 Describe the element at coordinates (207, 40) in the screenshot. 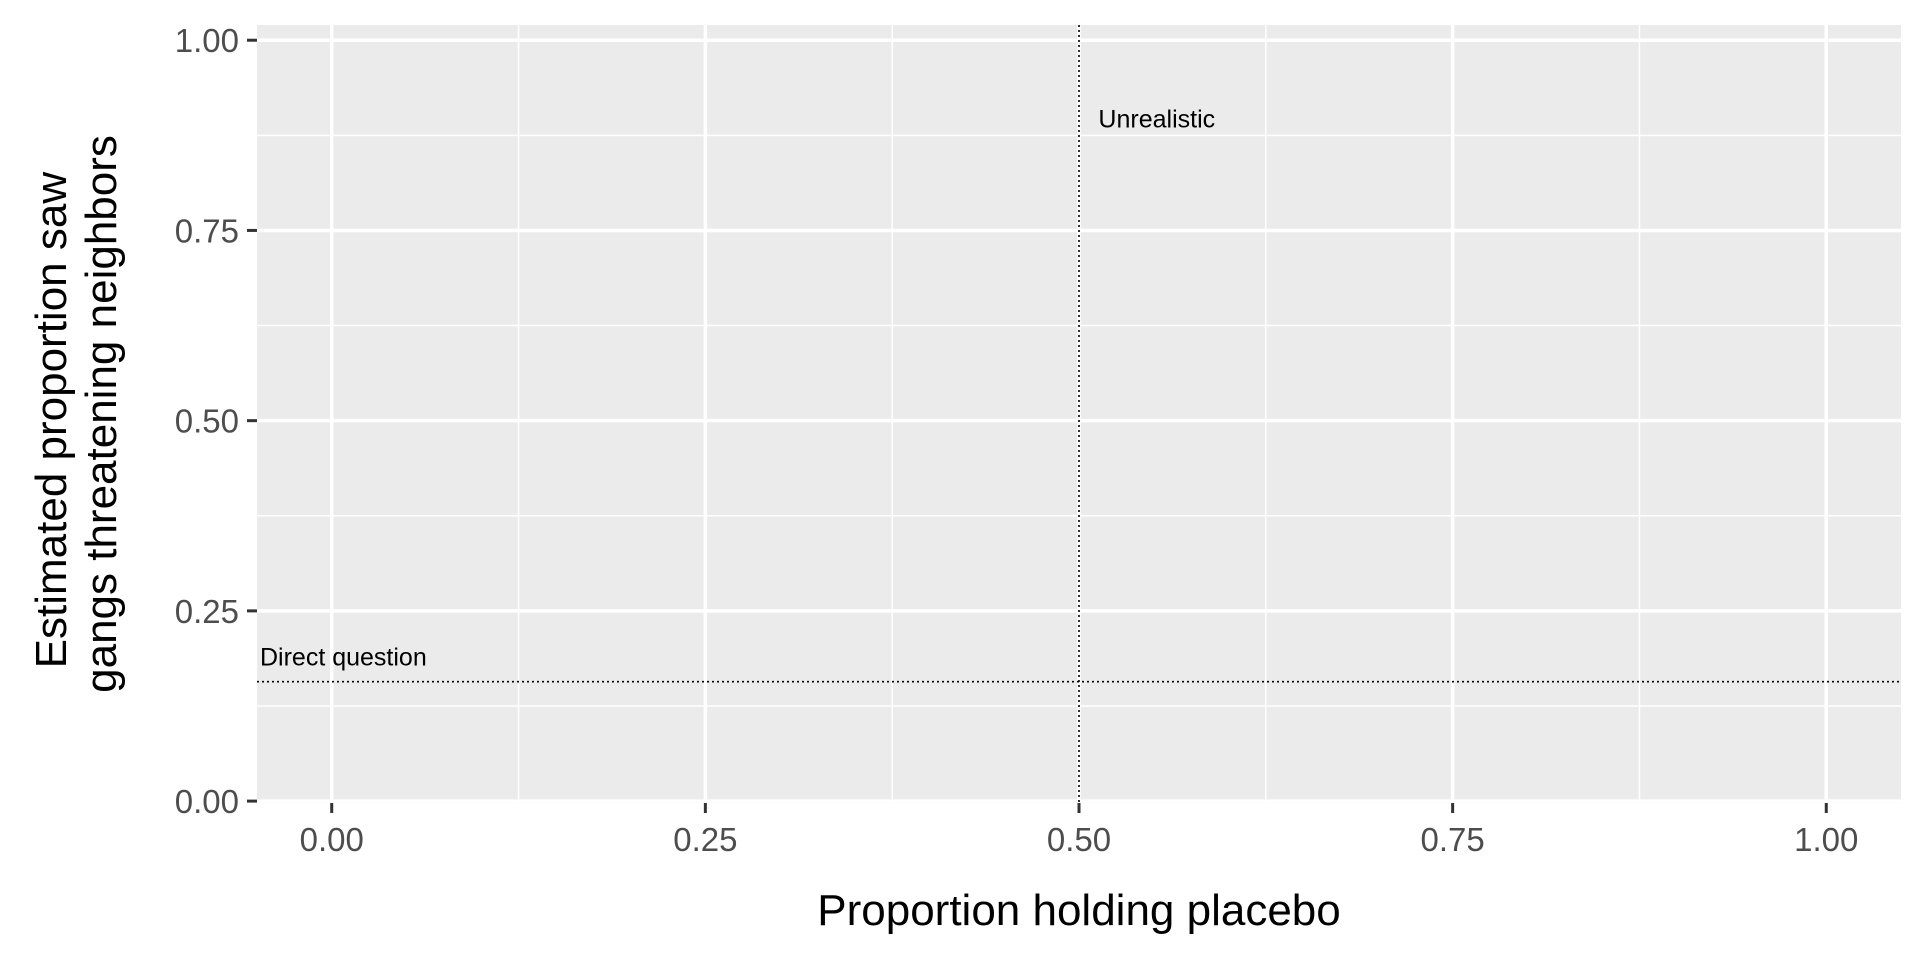

I see `y-tick-label: 1.00` at that location.